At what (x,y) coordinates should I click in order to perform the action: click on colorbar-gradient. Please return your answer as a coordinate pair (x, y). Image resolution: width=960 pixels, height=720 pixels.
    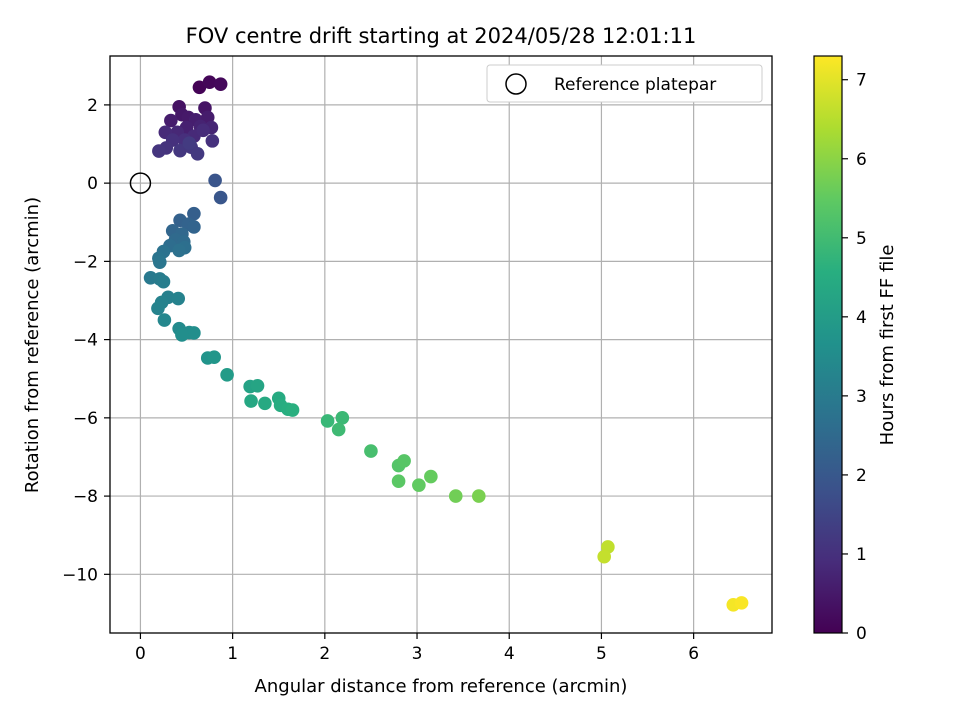
    Looking at the image, I should click on (828, 344).